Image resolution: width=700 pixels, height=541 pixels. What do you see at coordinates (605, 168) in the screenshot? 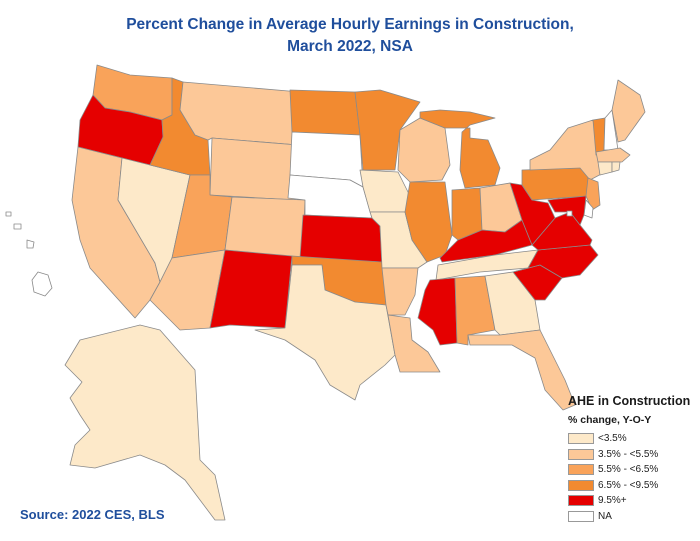
I see `state-connecticut` at bounding box center [605, 168].